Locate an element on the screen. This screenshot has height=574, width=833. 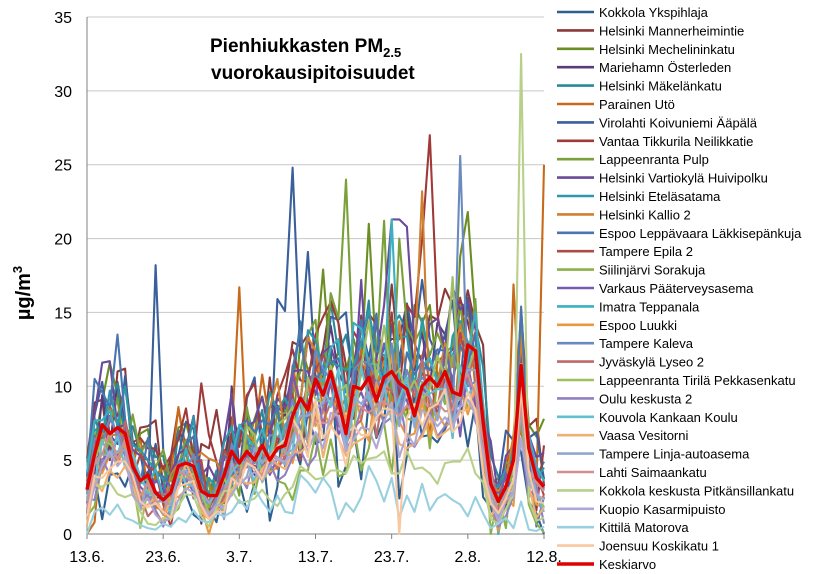
legend-label: Keskiarvo is located at coordinates (627, 564).